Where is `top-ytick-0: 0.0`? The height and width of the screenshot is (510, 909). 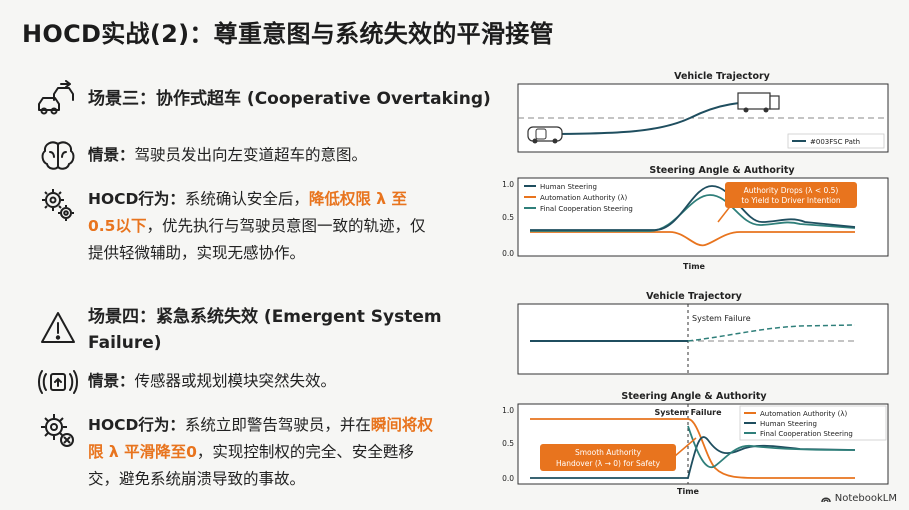 top-ytick-0: 0.0 is located at coordinates (508, 253).